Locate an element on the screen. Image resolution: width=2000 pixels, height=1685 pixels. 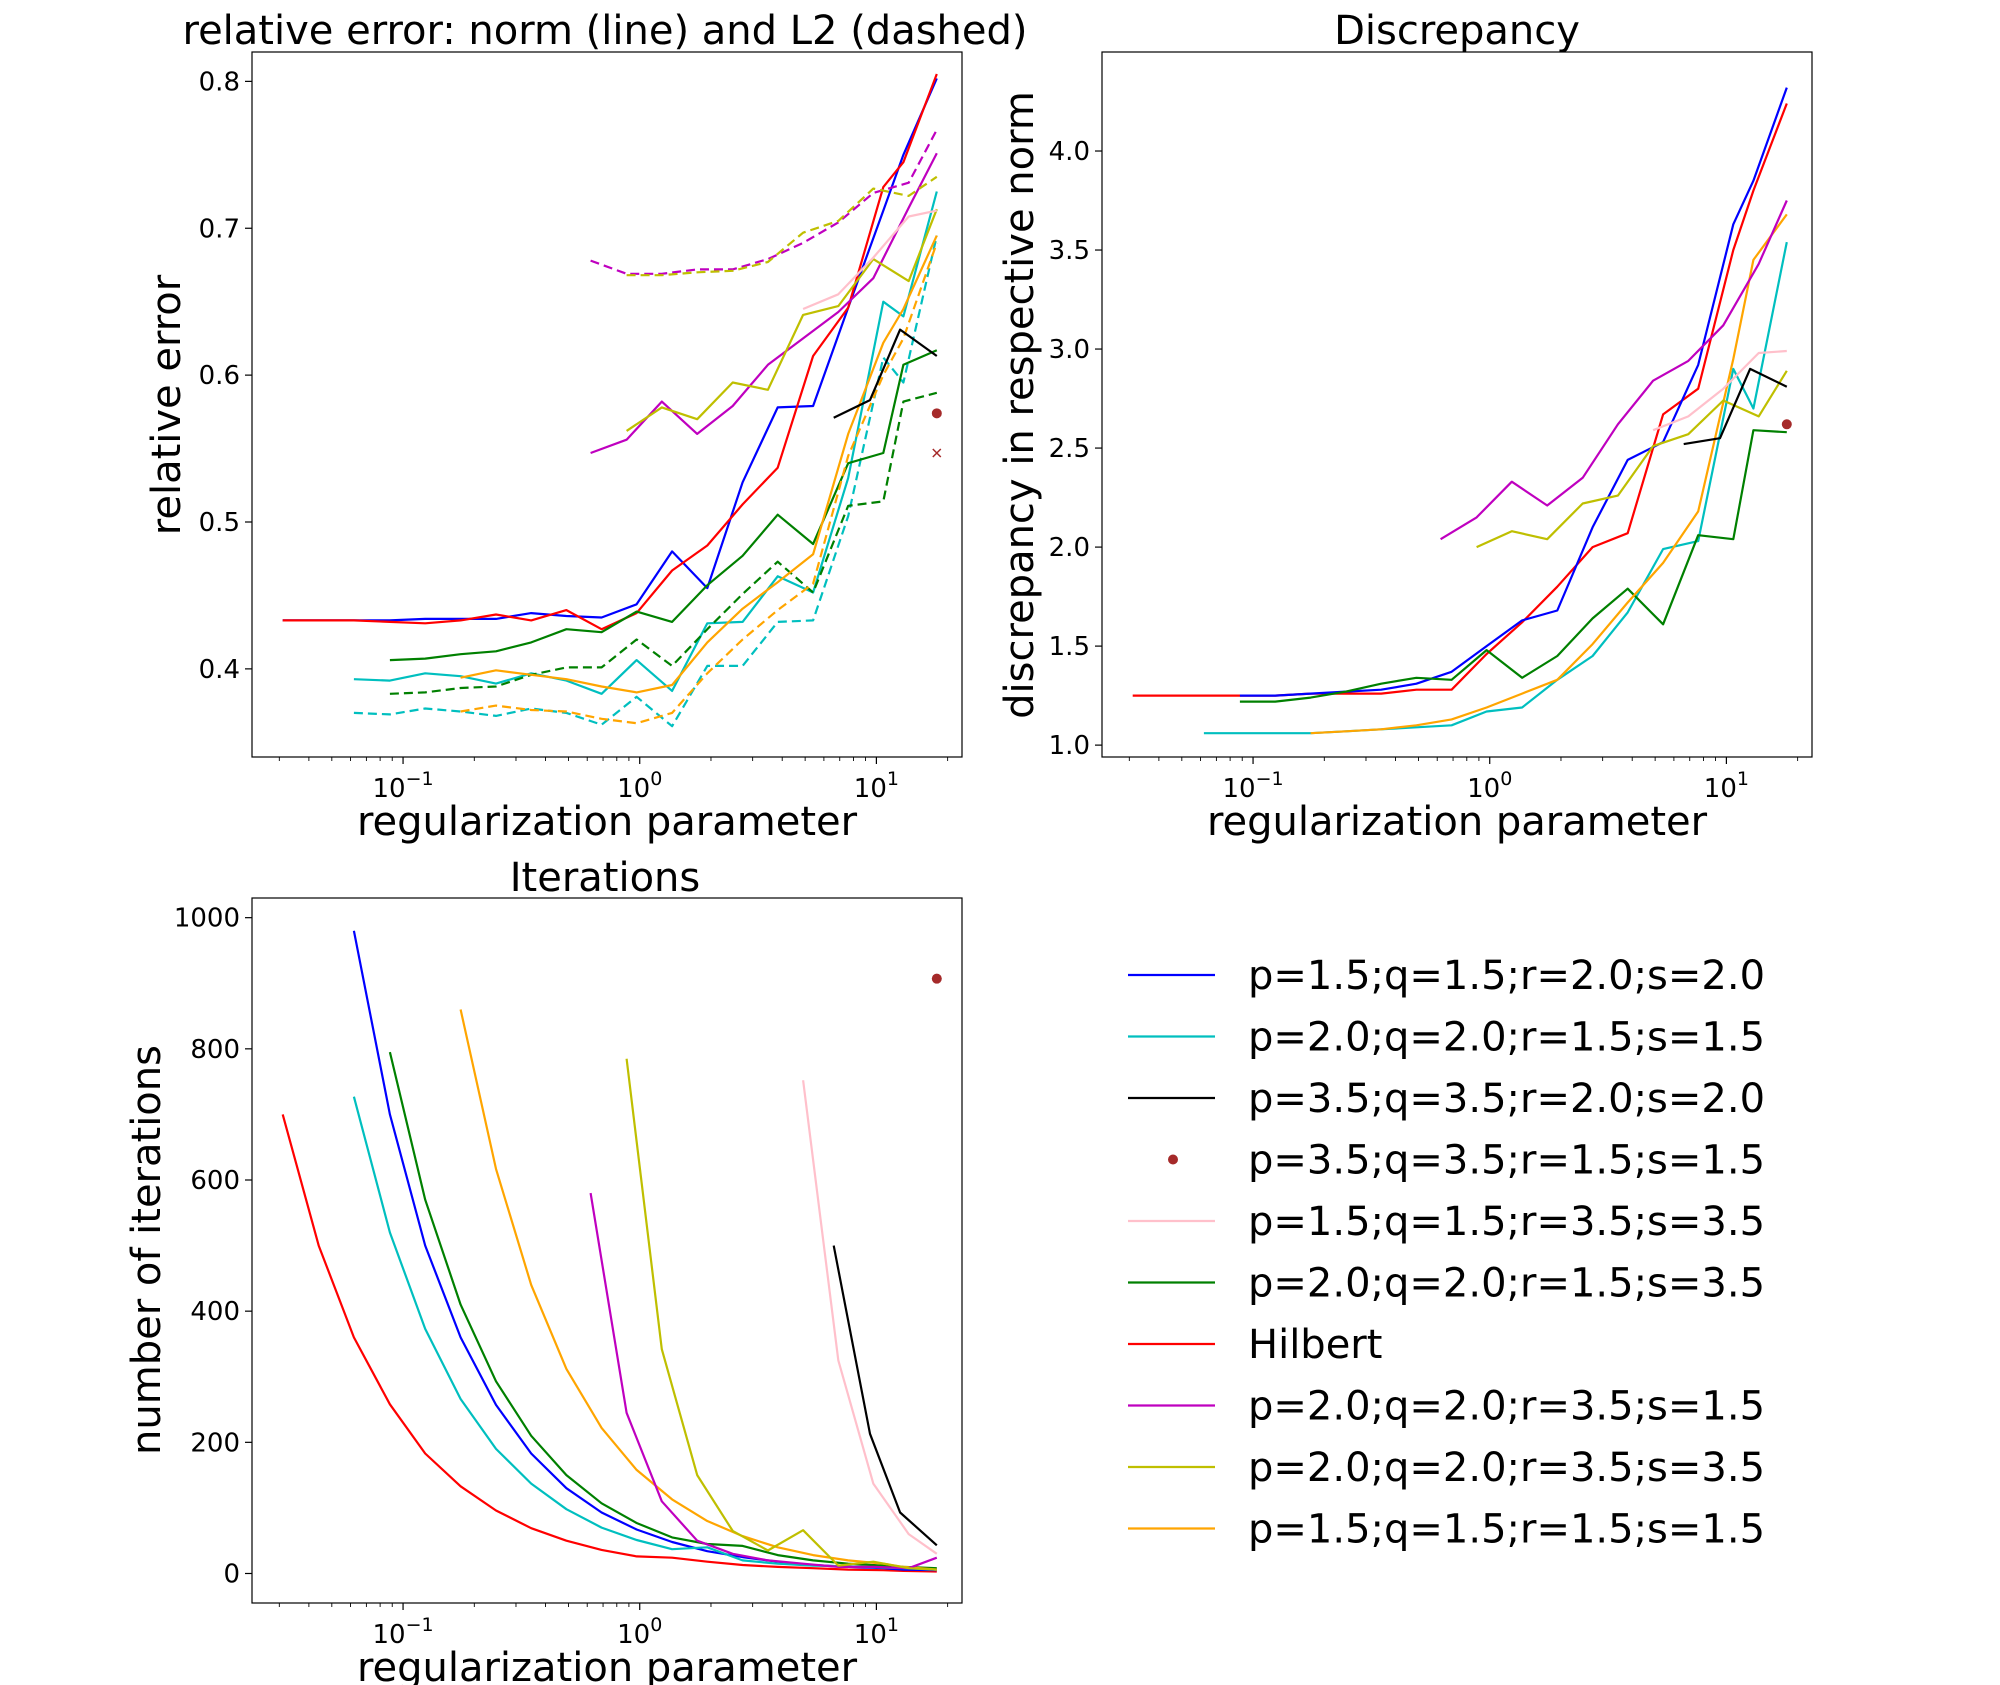
error-series-s_br-dot is located at coordinates (936, 413).